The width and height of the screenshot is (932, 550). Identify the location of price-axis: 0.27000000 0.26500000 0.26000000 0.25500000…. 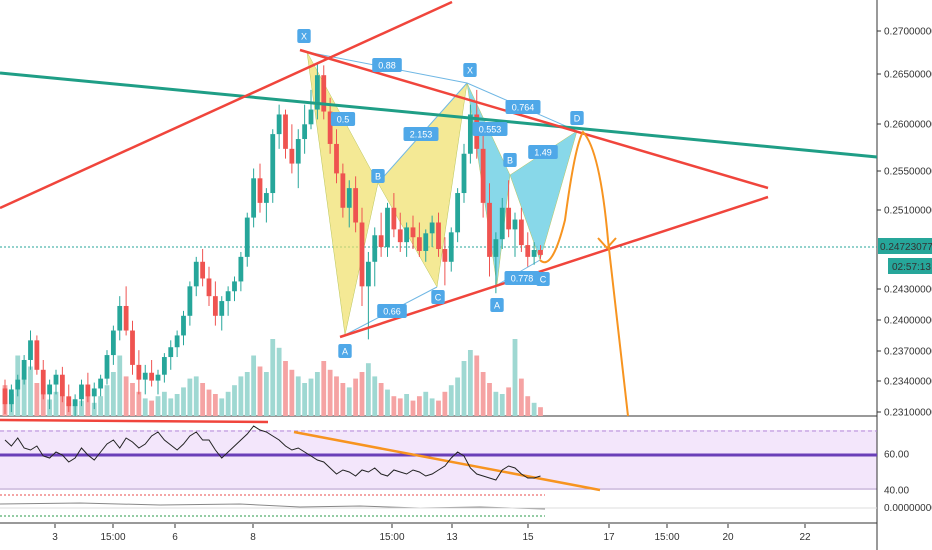
(904, 270).